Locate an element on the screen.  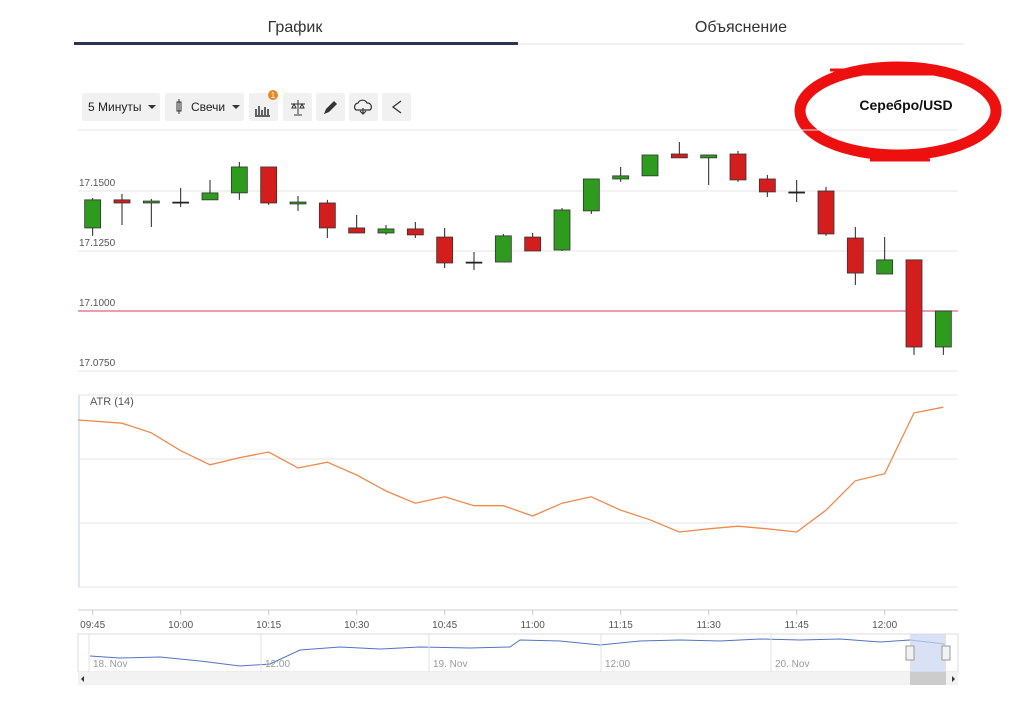
compare-icon is located at coordinates (298, 108).